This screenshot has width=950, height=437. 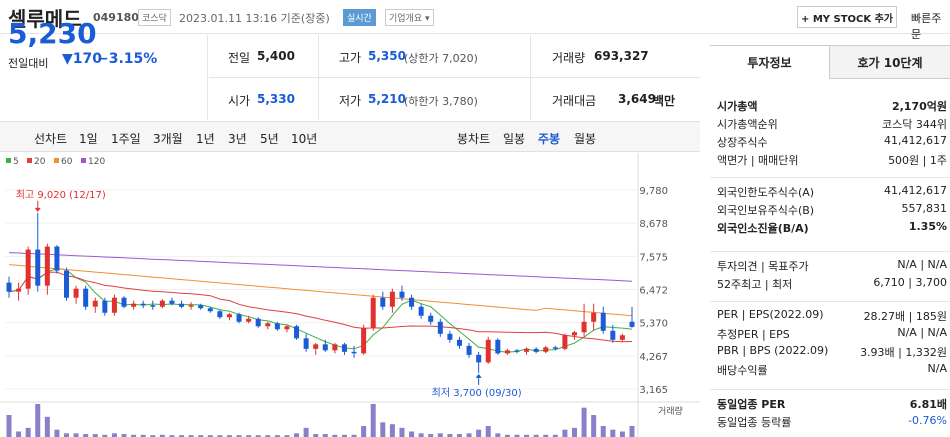 What do you see at coordinates (832, 107) in the screenshot?
I see `info-row: 시가총액 2,170억원` at bounding box center [832, 107].